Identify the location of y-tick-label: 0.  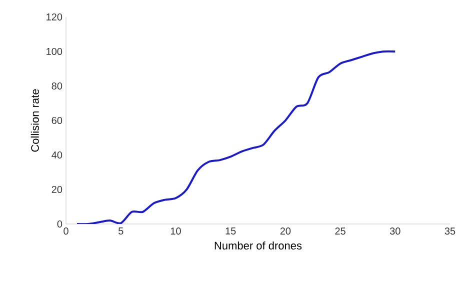
(59, 224).